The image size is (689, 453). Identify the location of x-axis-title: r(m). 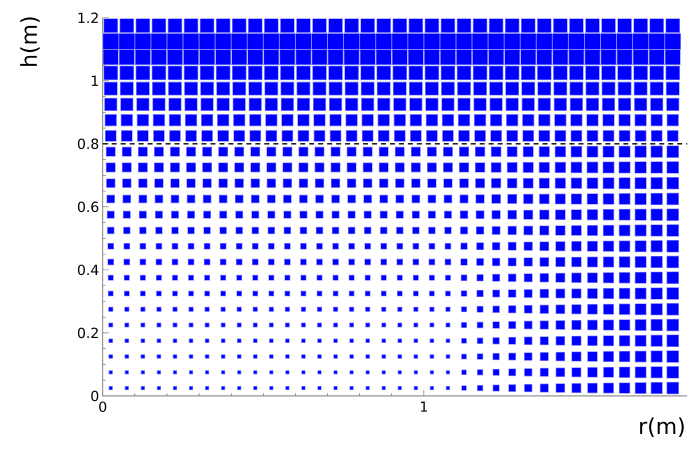
(662, 428).